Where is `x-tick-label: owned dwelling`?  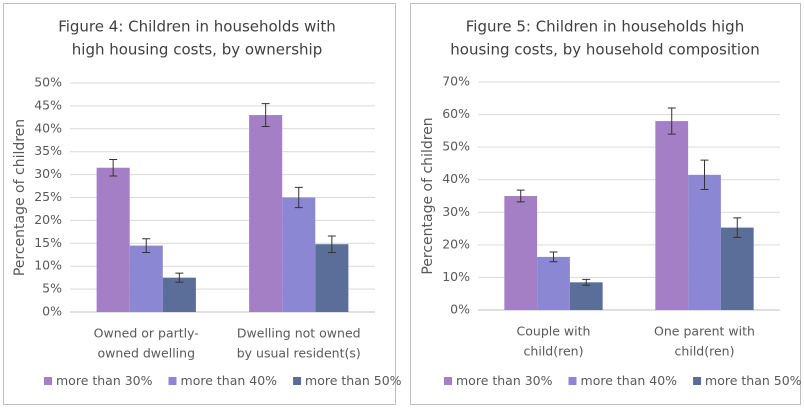 x-tick-label: owned dwelling is located at coordinates (146, 353).